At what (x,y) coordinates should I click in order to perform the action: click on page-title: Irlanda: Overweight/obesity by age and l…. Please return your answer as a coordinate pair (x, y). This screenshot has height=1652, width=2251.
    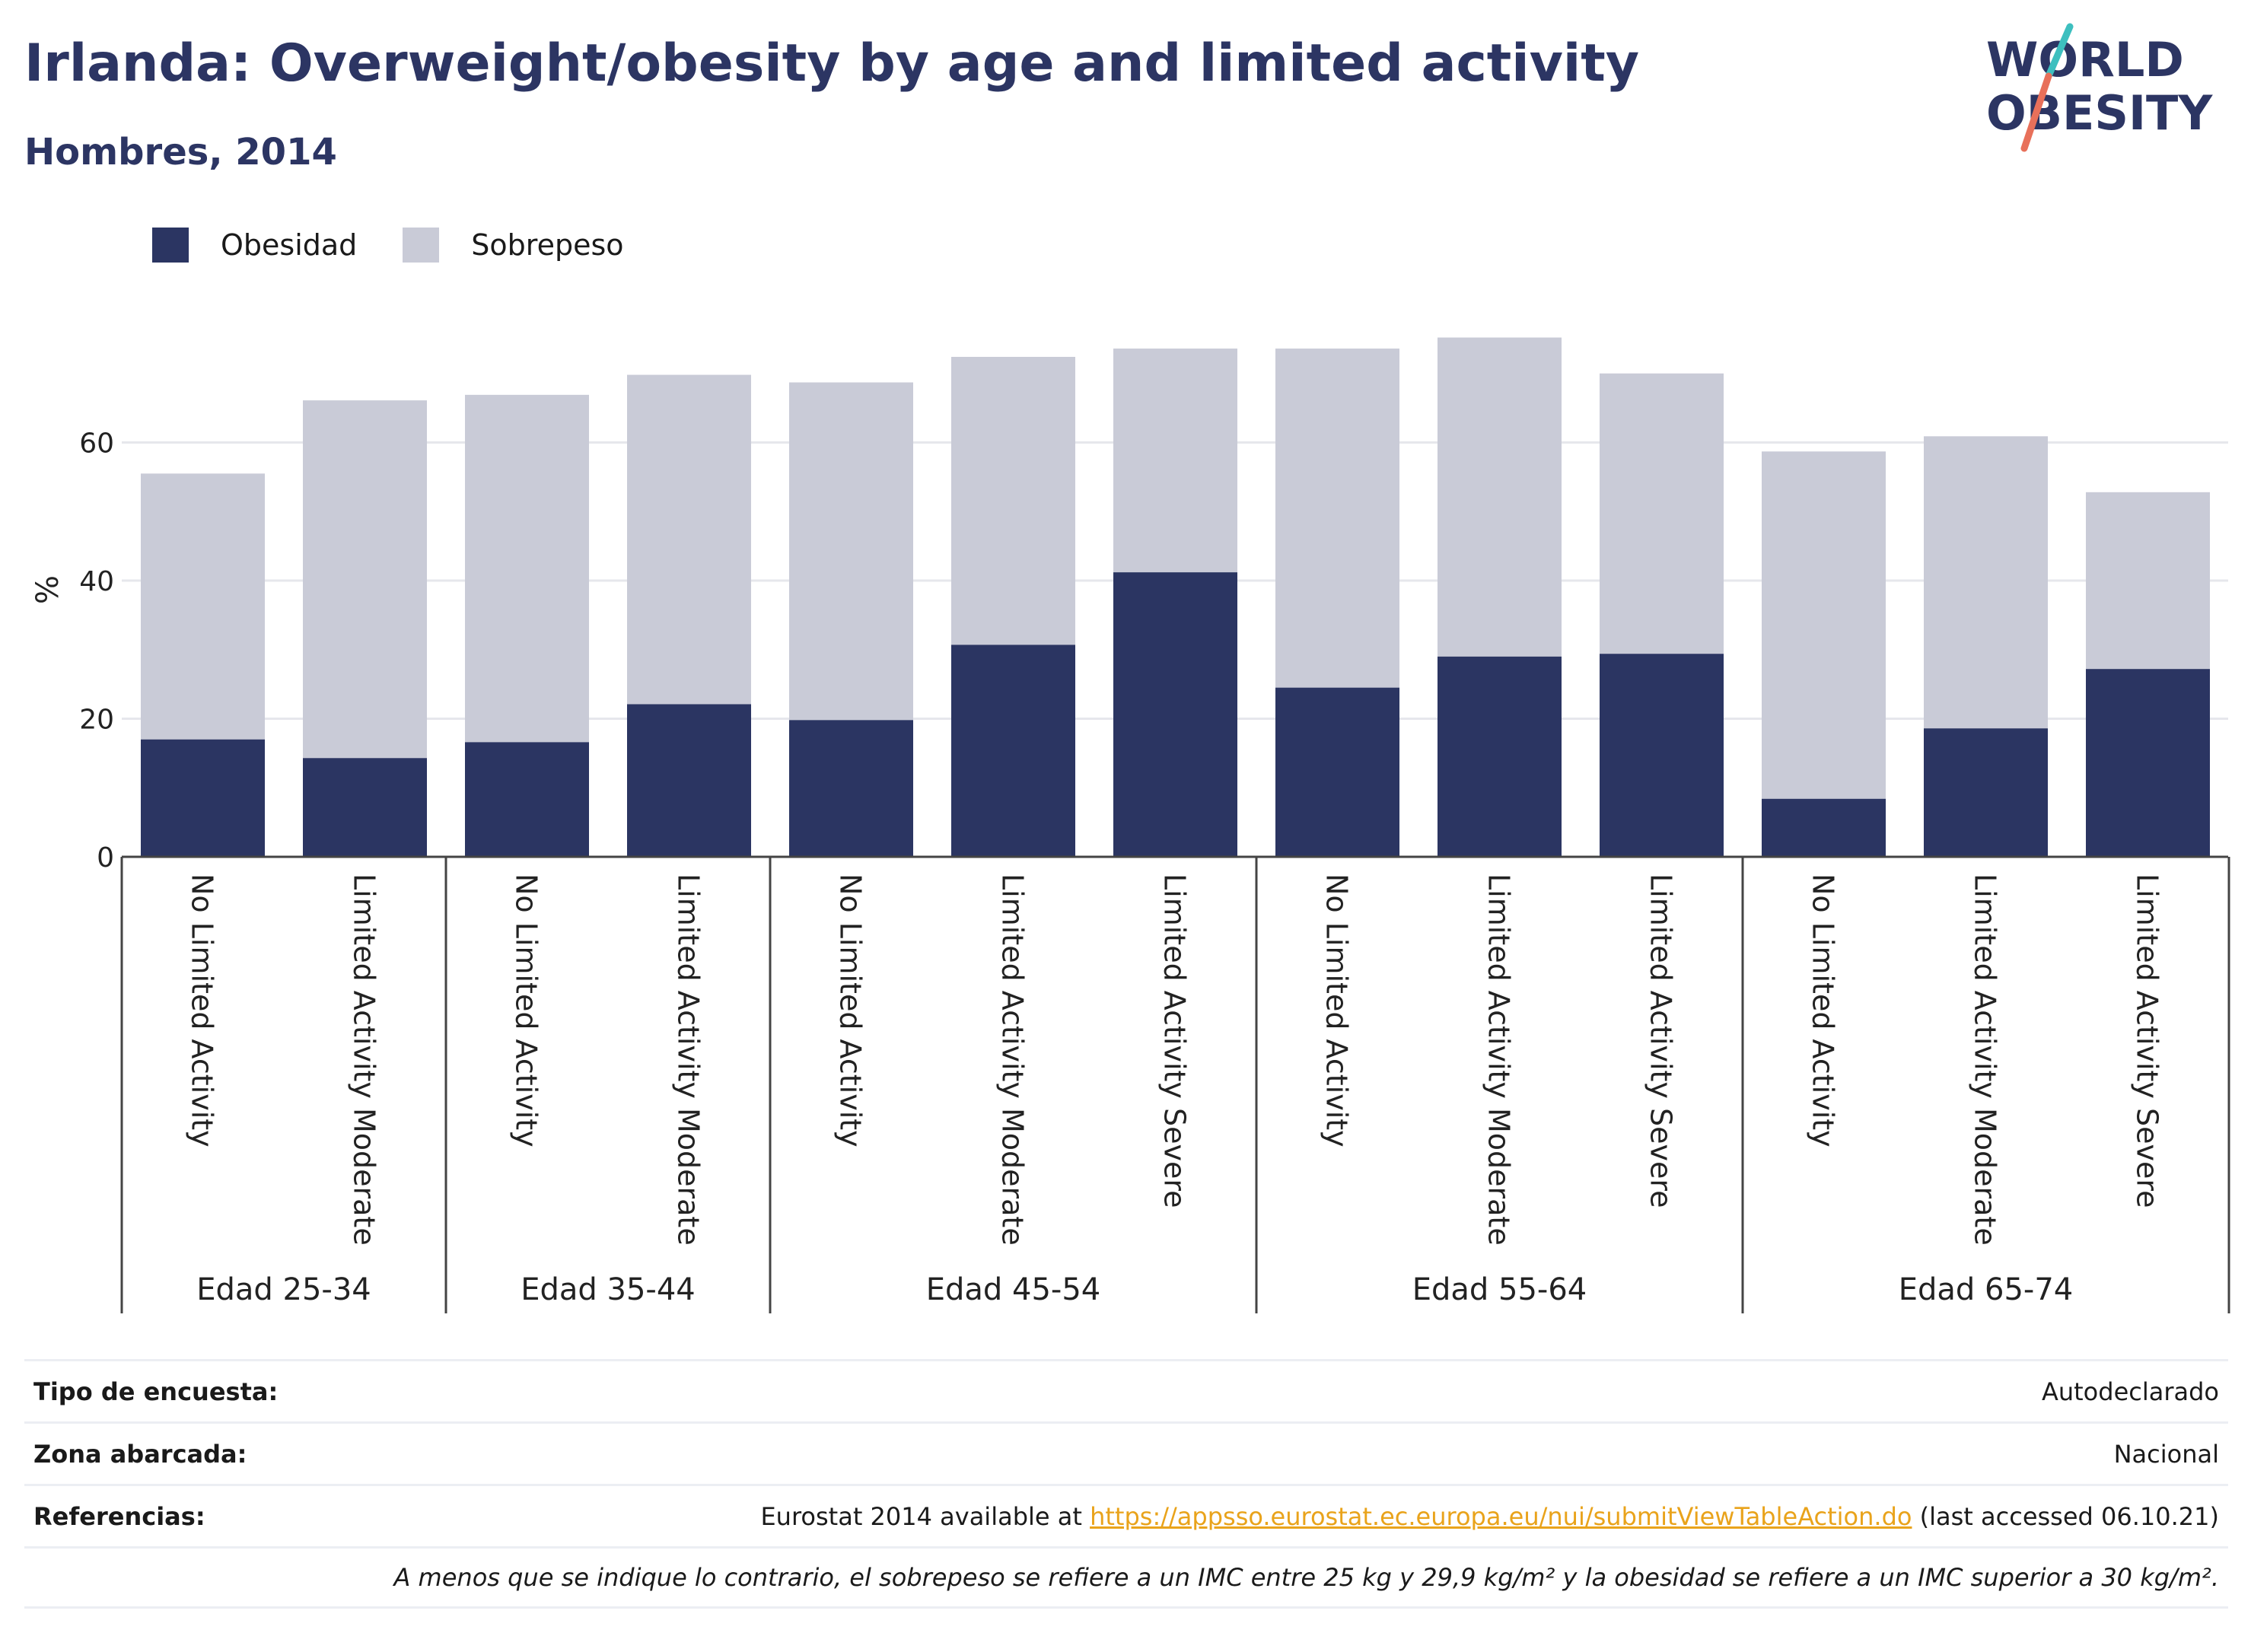
    Looking at the image, I should click on (832, 63).